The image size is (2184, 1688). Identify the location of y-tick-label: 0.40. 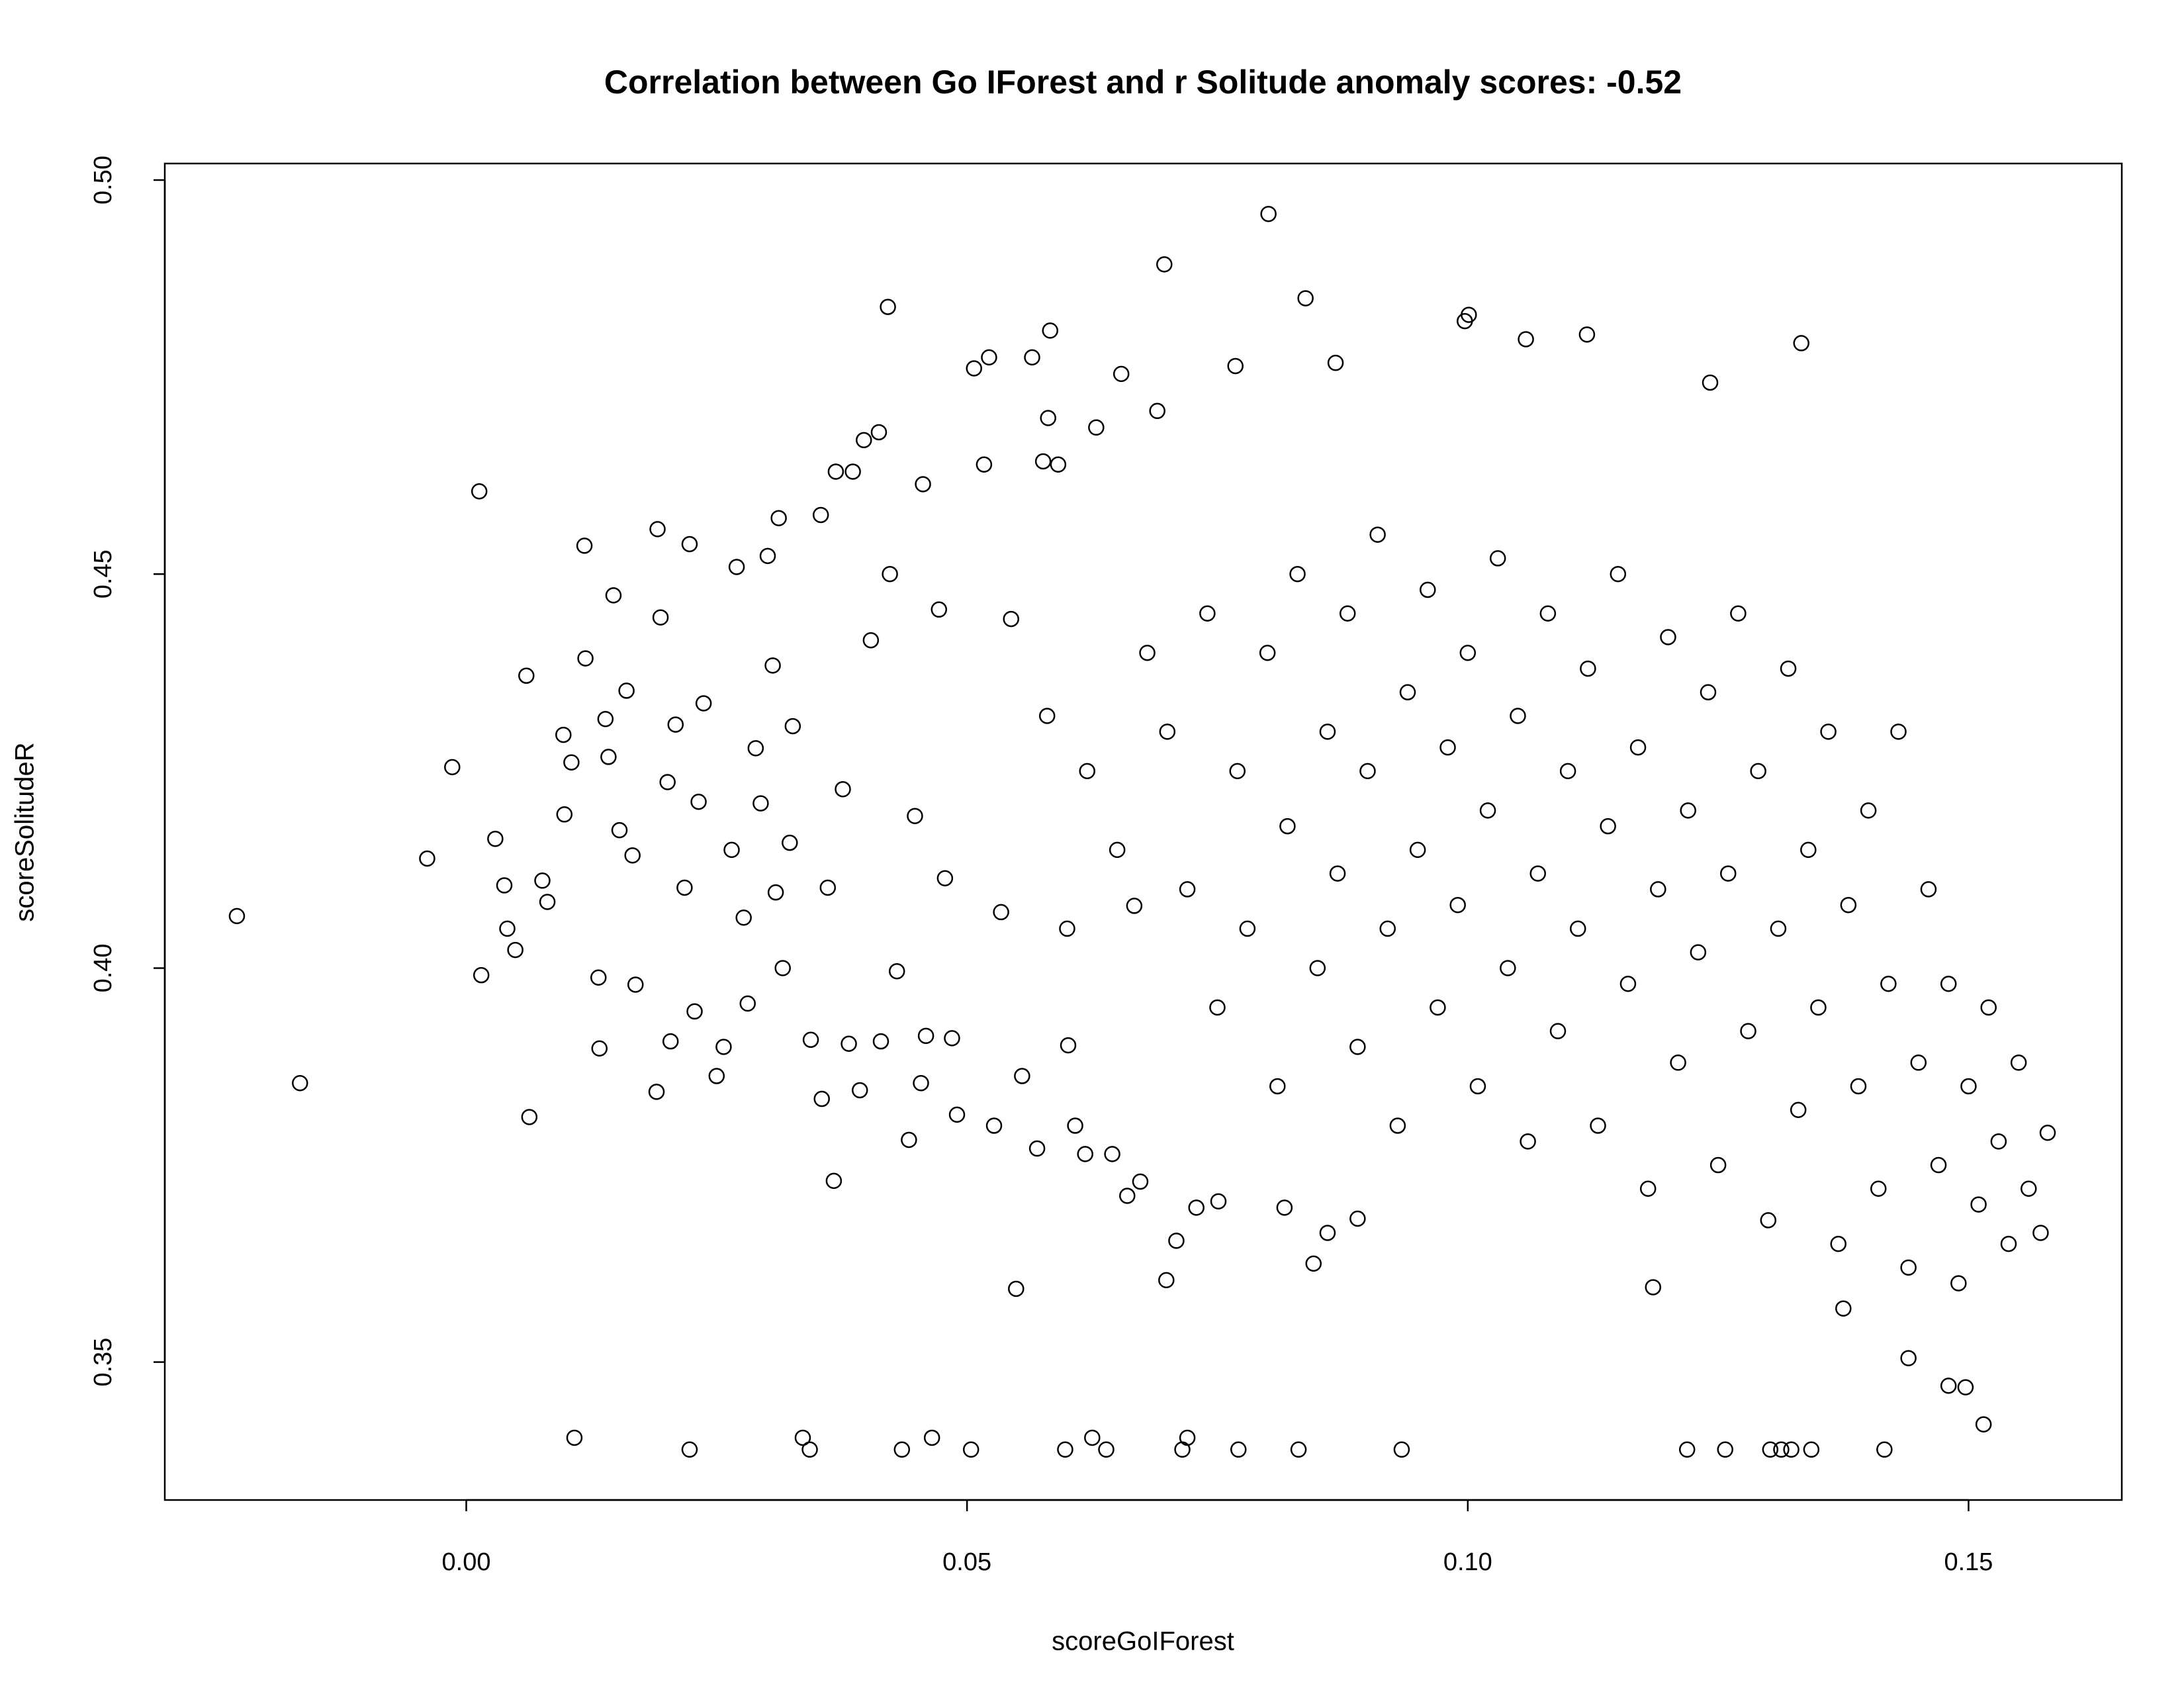
(103, 967).